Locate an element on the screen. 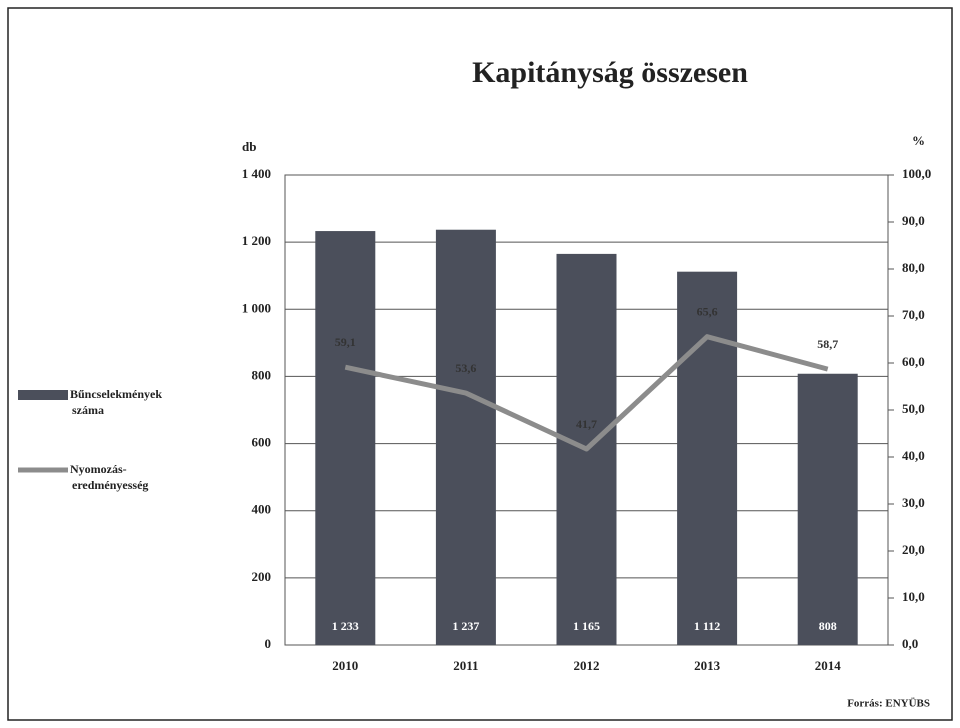  y2-tick-label: 70,0 is located at coordinates (913, 314).